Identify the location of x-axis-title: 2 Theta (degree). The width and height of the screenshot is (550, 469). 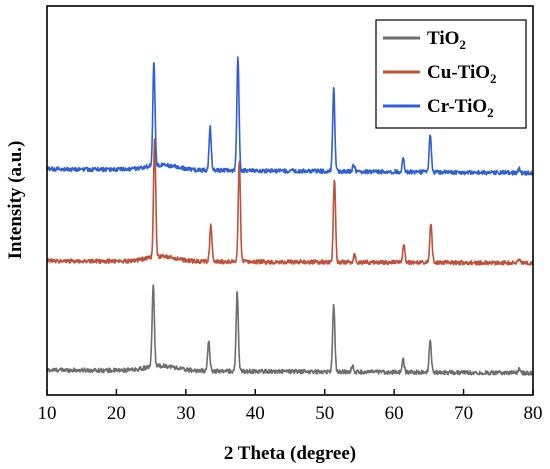
(290, 453).